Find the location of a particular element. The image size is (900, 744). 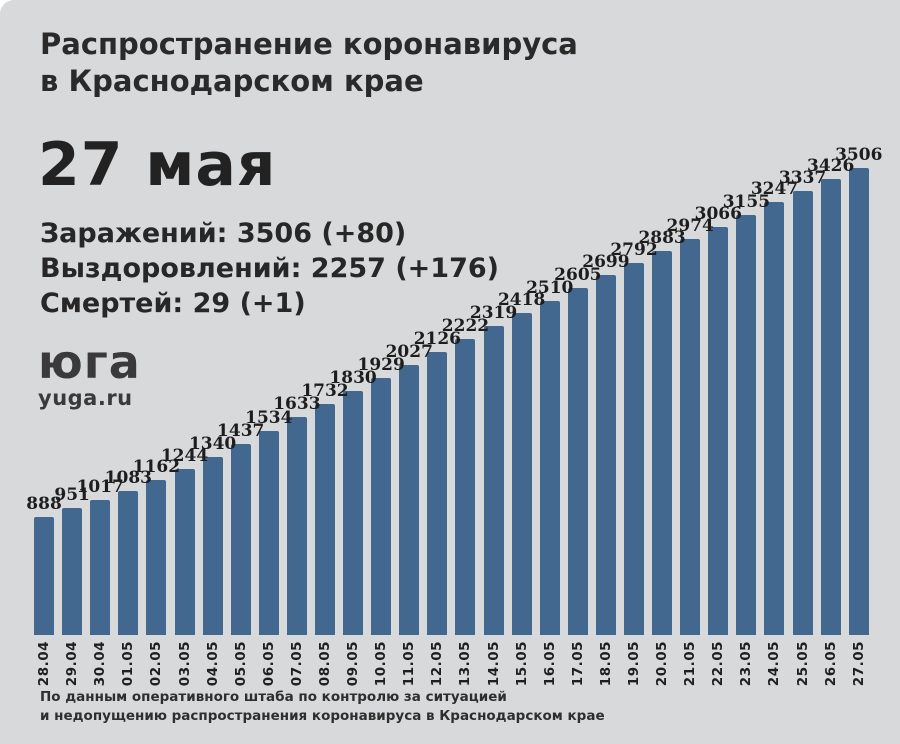

bar-column: 1244 03.05 is located at coordinates (184, 426).